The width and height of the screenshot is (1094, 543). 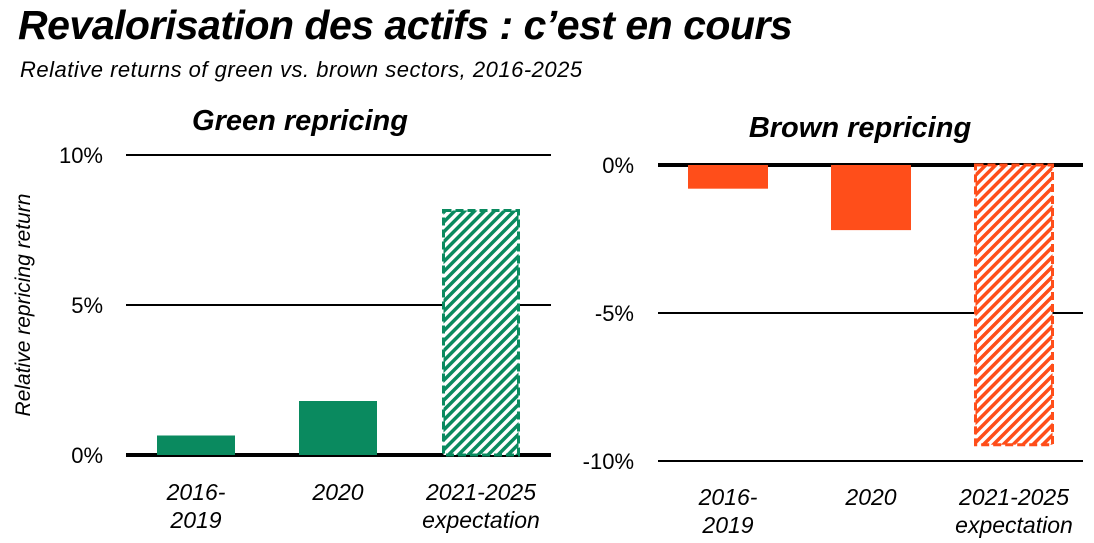 I want to click on brown-category-label: 2016-, so click(x=728, y=497).